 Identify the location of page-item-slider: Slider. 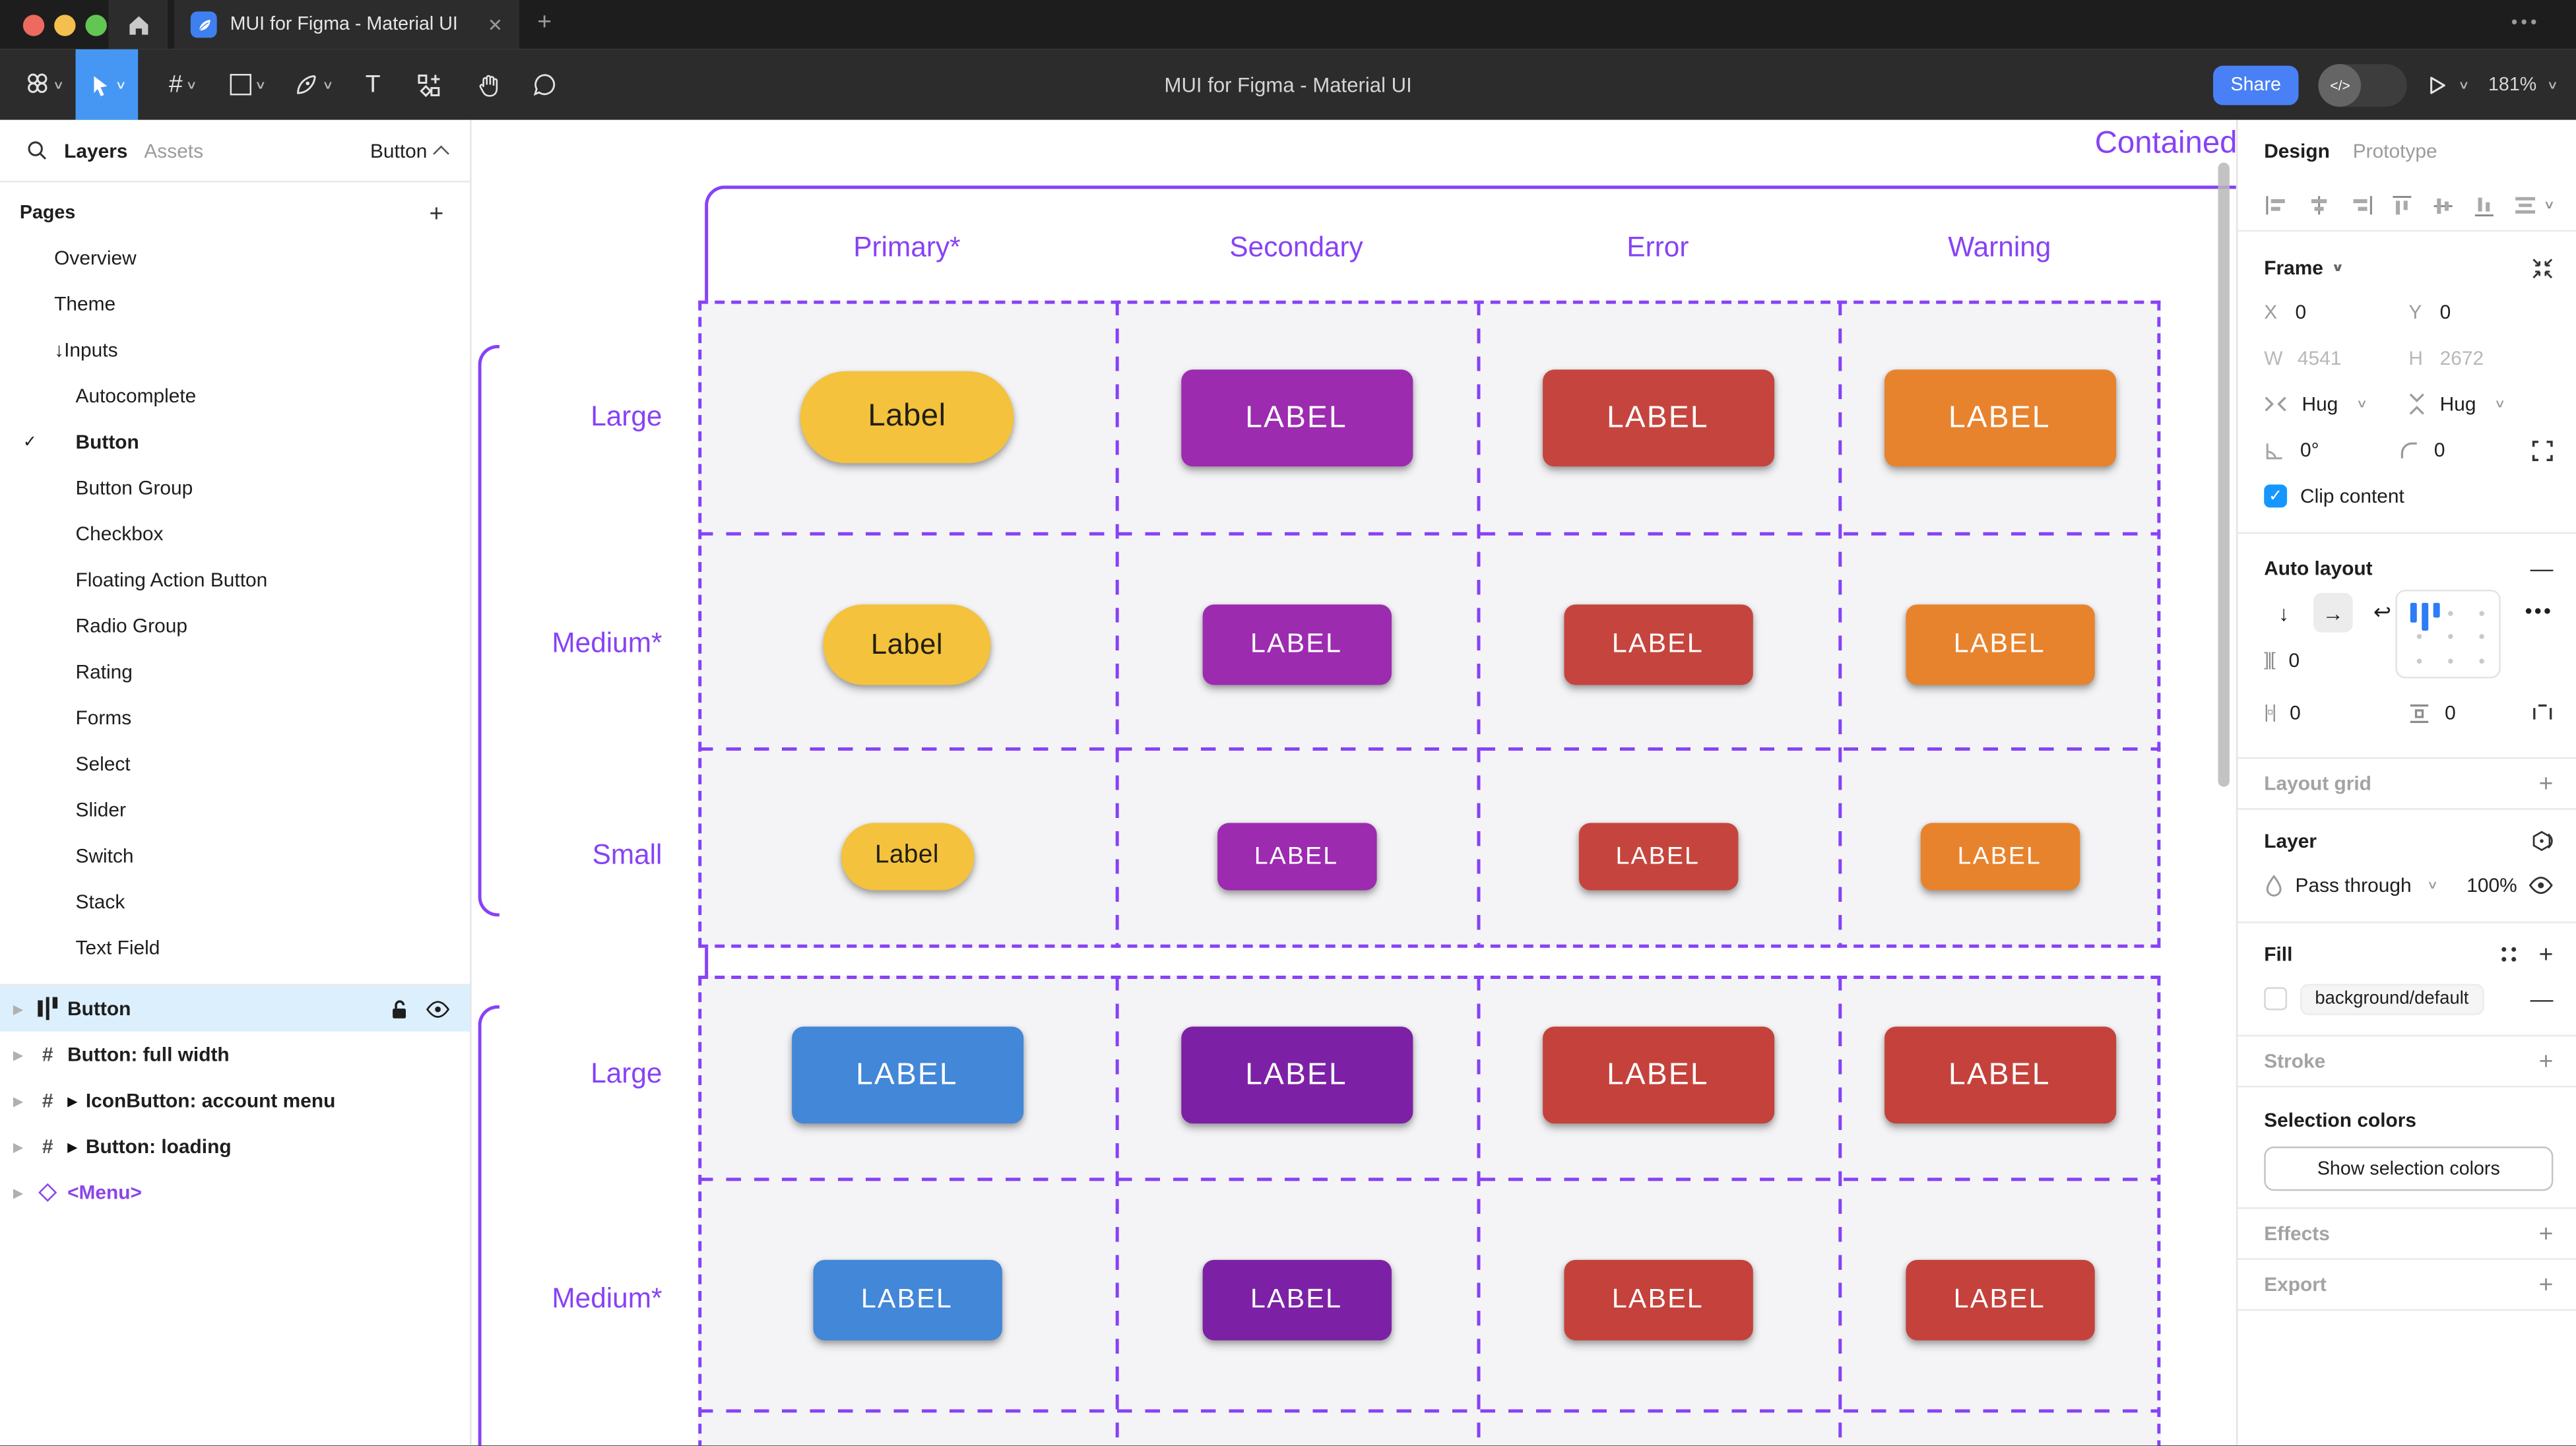
(235, 810).